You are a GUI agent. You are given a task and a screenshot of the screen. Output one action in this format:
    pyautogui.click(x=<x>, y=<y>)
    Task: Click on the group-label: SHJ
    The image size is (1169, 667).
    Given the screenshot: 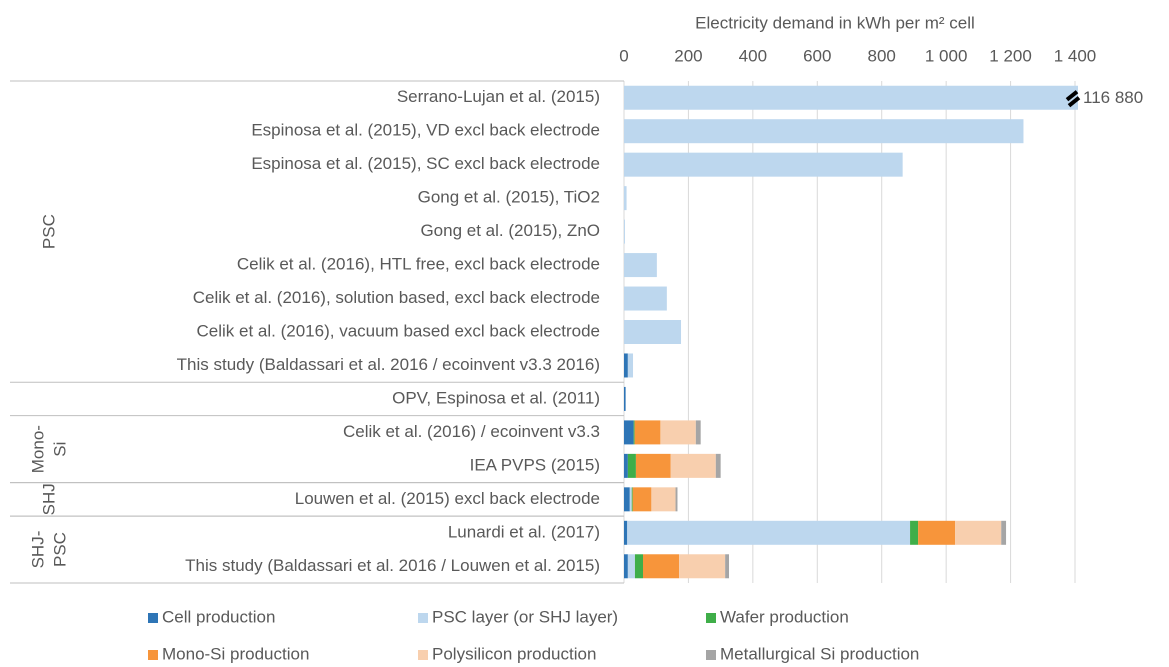 What is the action you would take?
    pyautogui.click(x=48, y=499)
    